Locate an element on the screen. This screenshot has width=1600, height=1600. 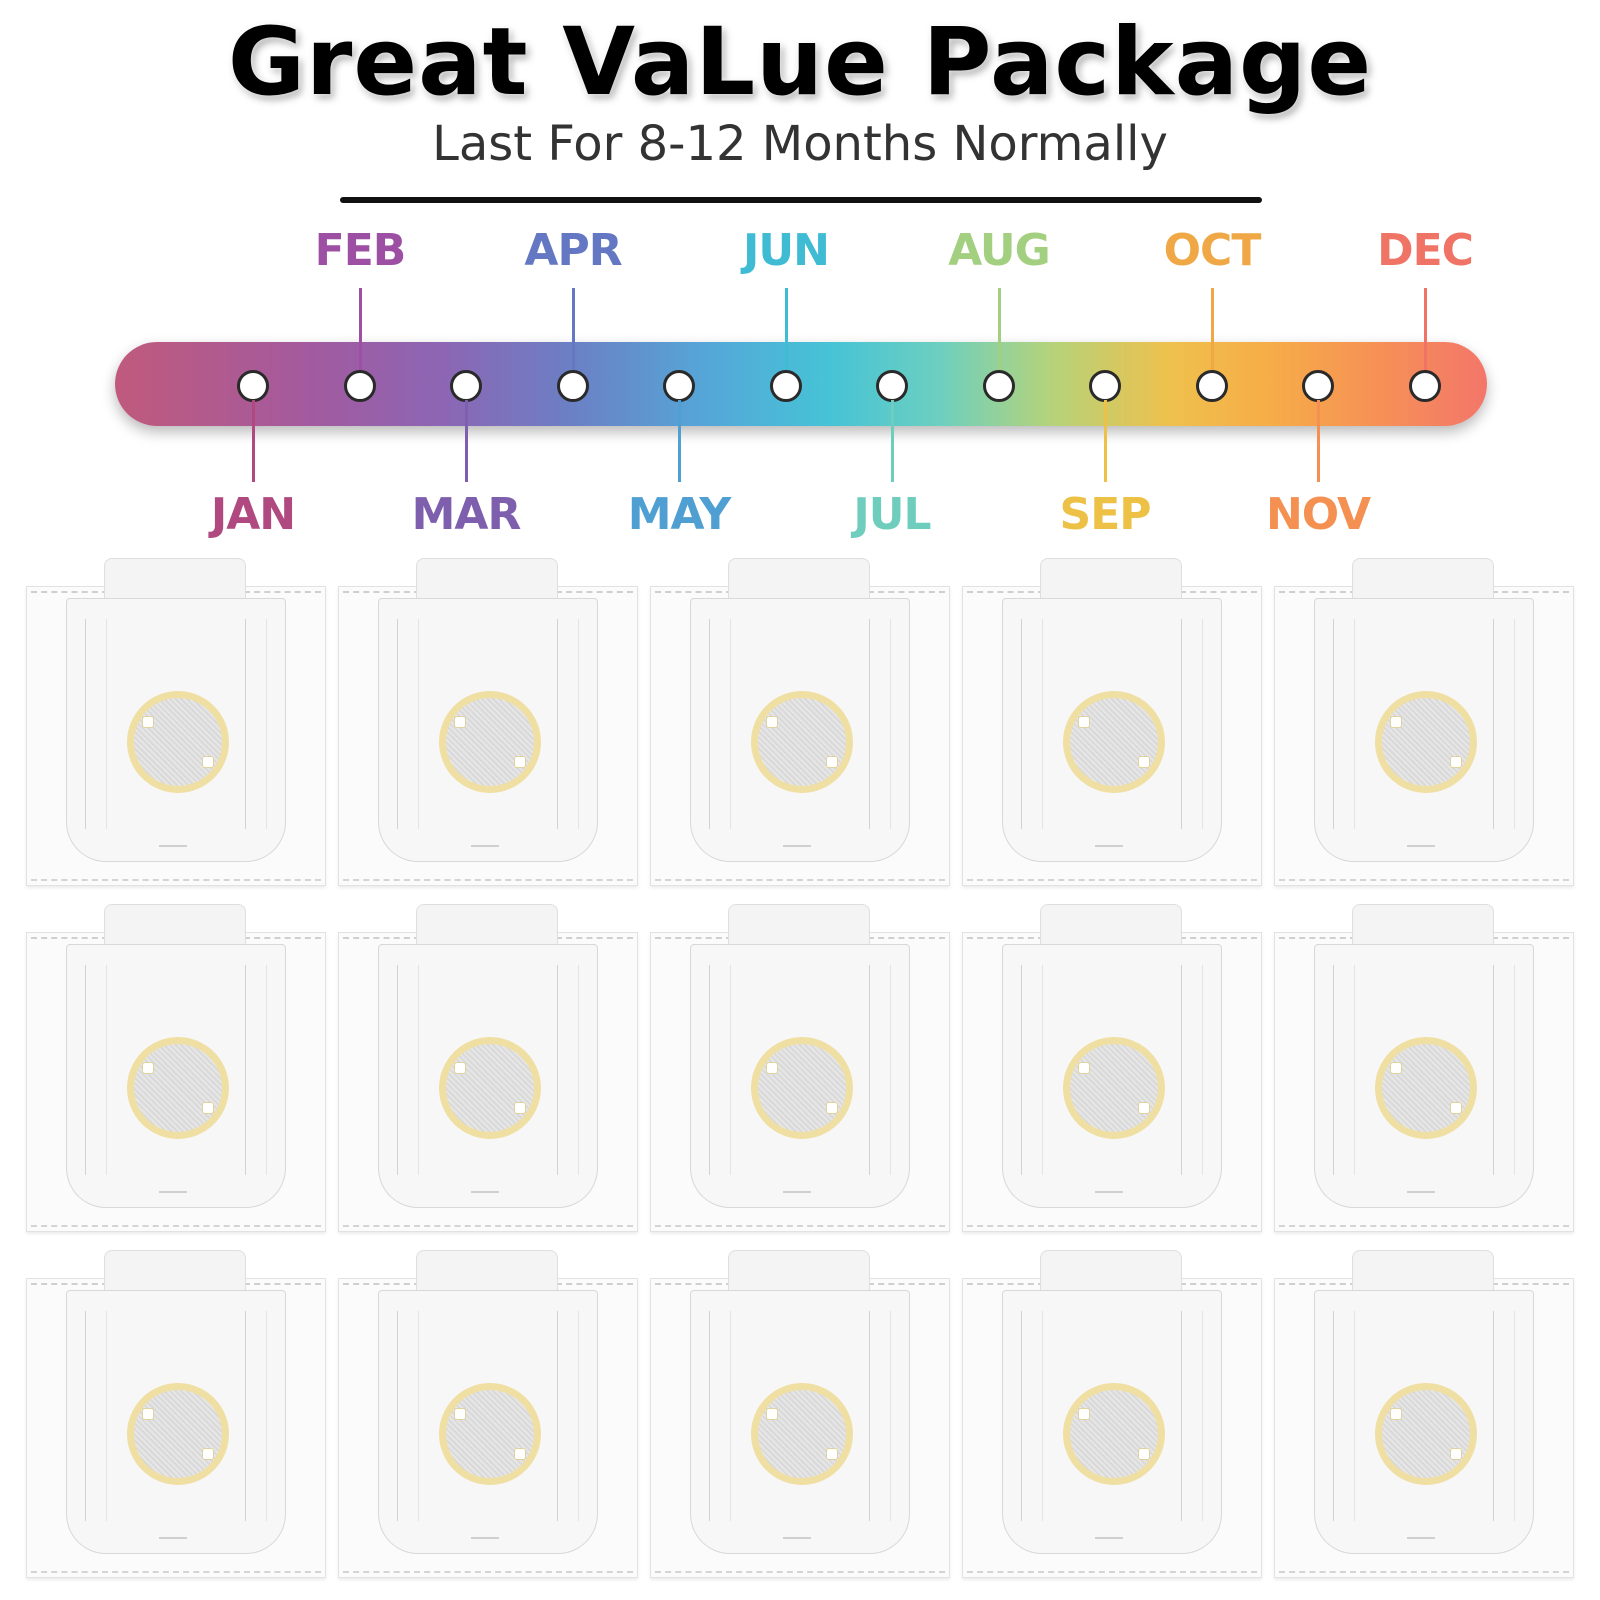
month-label-sep: SEP is located at coordinates (1105, 514).